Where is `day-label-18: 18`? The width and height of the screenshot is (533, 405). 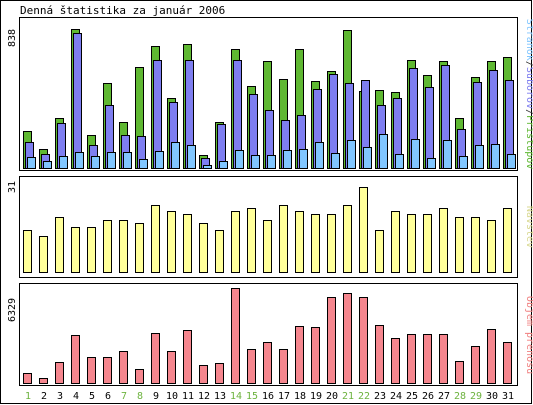 day-label-18: 18 is located at coordinates (300, 396).